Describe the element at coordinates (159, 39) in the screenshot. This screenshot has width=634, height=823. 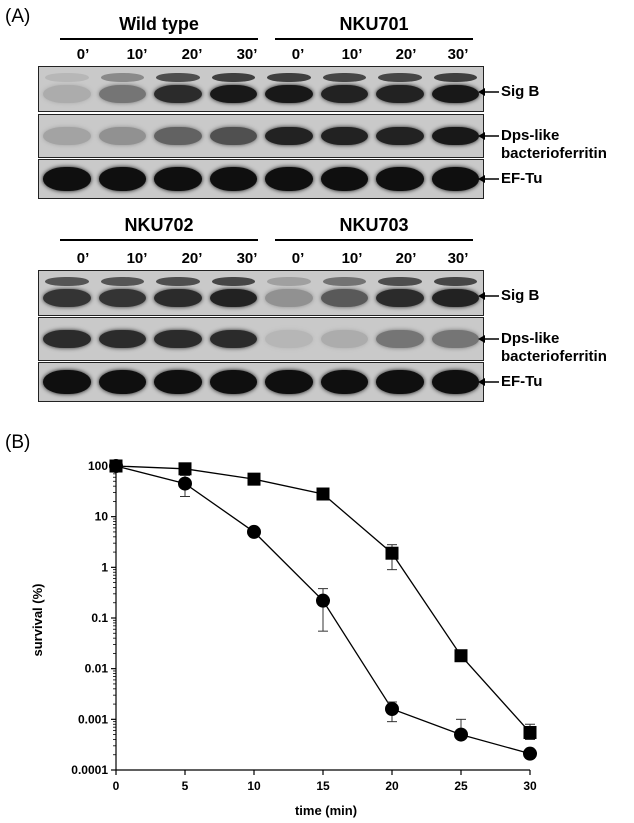
I see `group-underline` at that location.